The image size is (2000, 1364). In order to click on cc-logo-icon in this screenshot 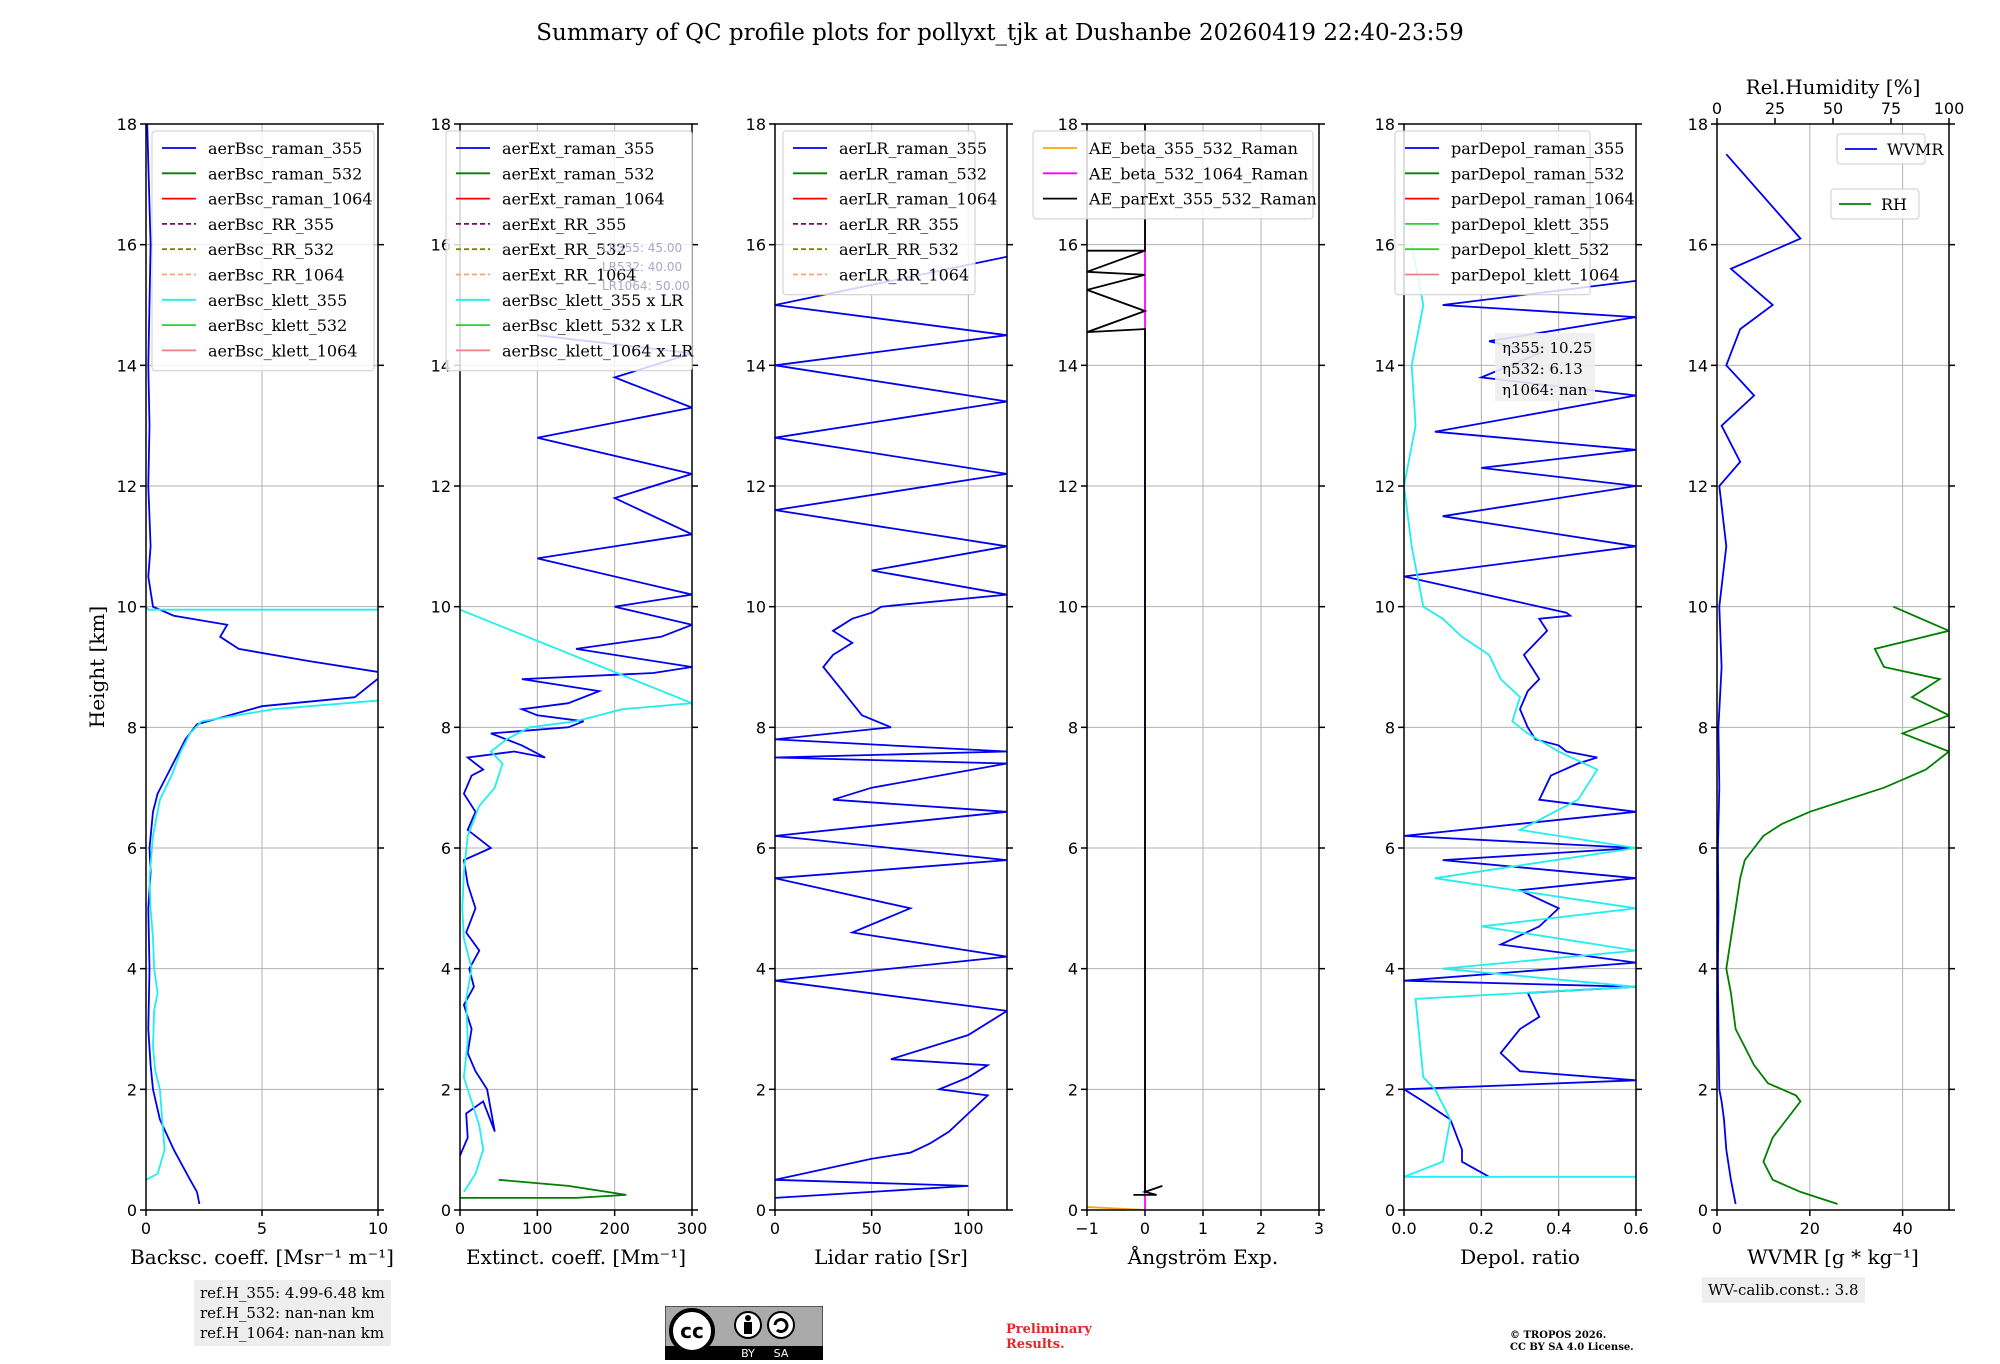, I will do `click(692, 1331)`.